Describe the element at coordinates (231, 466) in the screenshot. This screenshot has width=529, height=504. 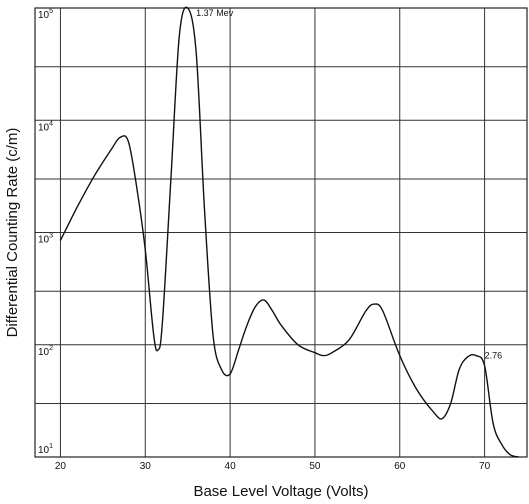
I see `x-tick-label: 40` at that location.